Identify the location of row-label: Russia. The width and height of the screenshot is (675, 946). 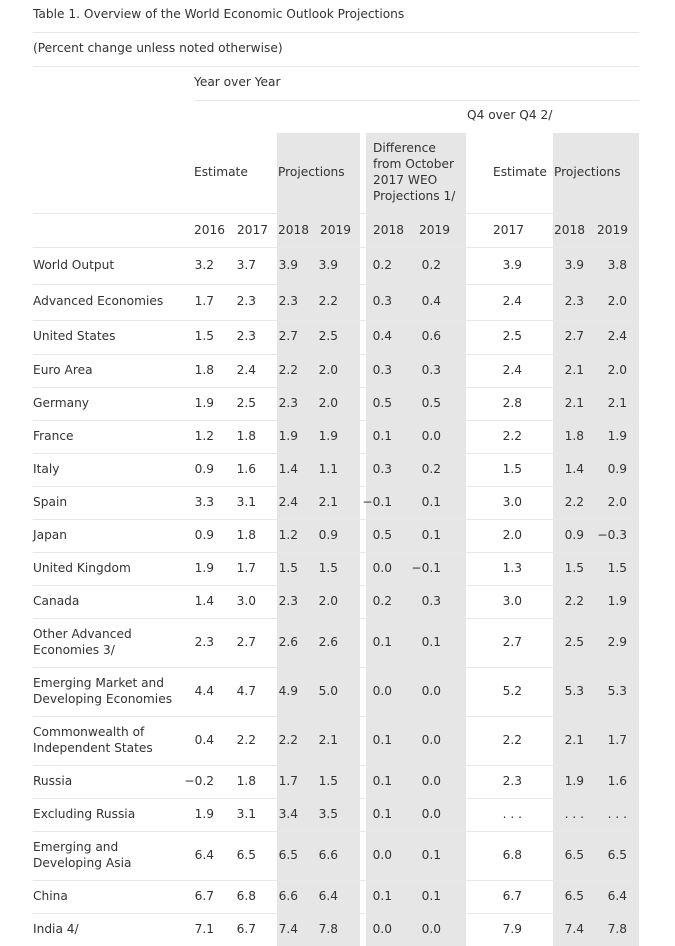
(53, 781).